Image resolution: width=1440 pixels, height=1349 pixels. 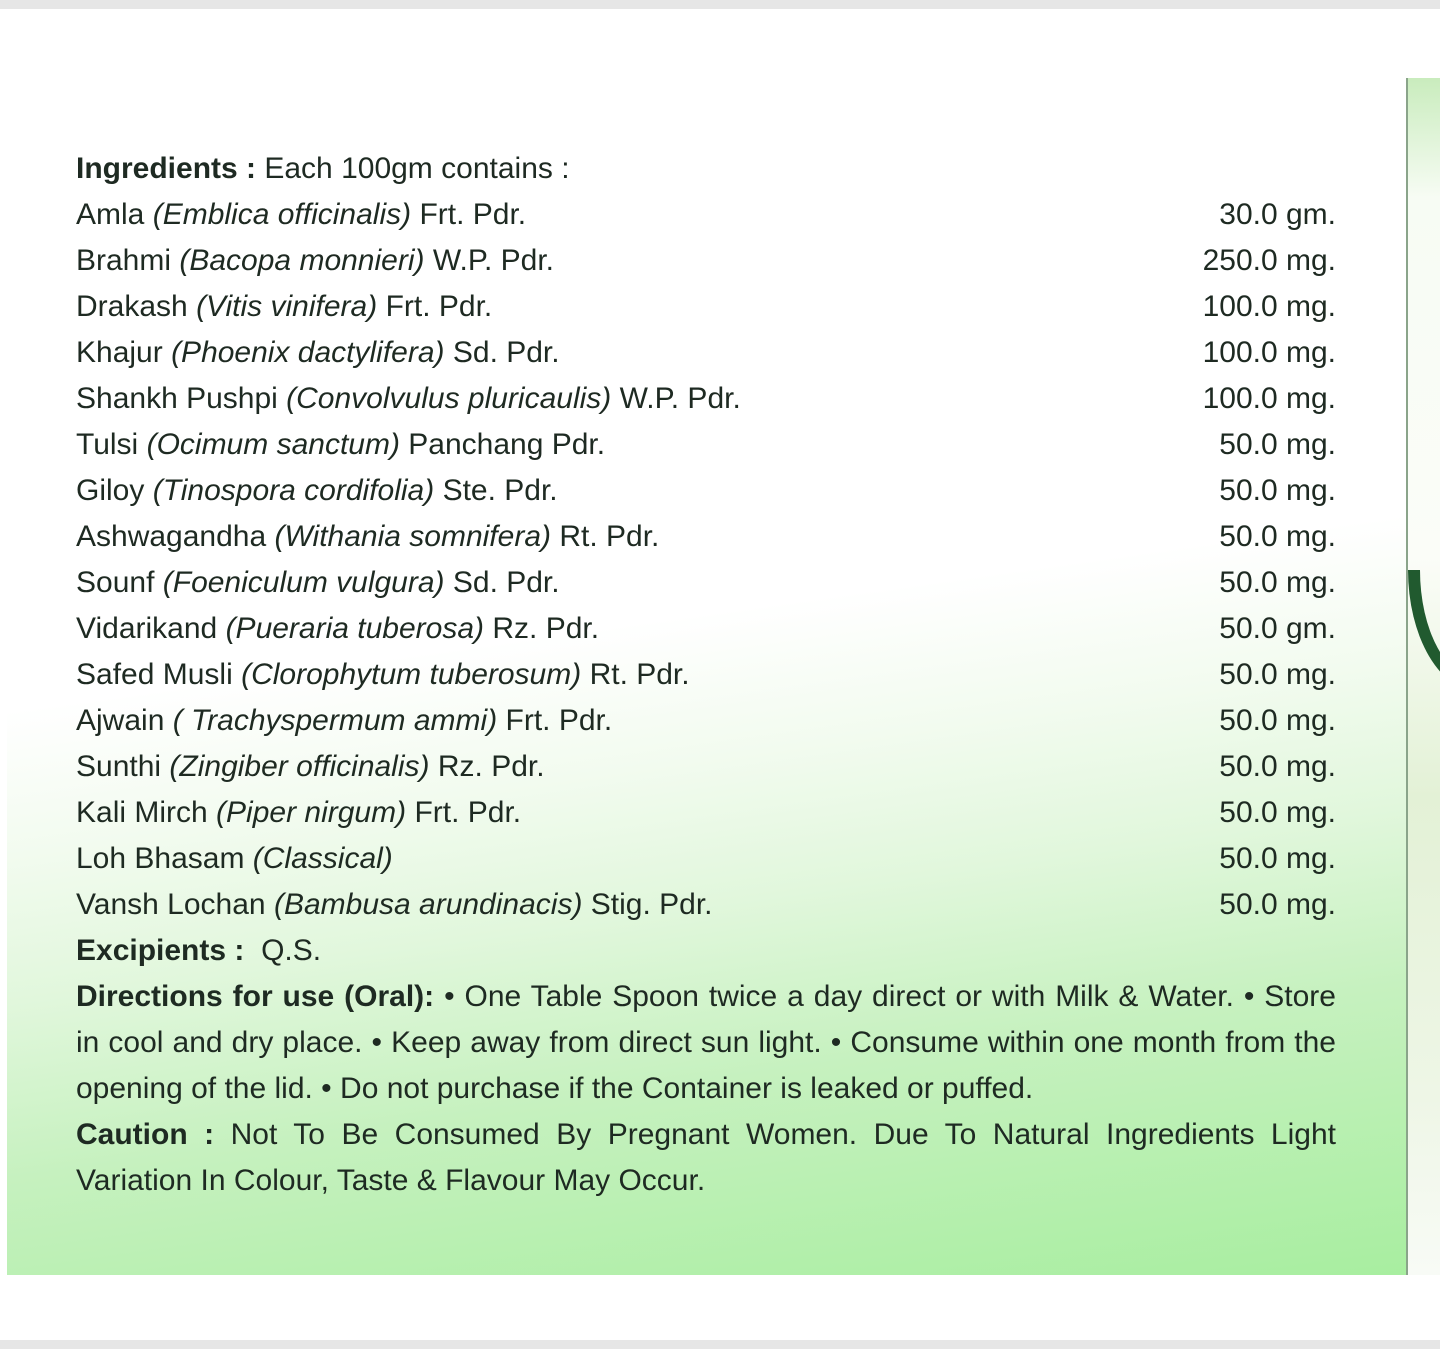 I want to click on ingredient-qty: 50.0 gm., so click(x=1277, y=628).